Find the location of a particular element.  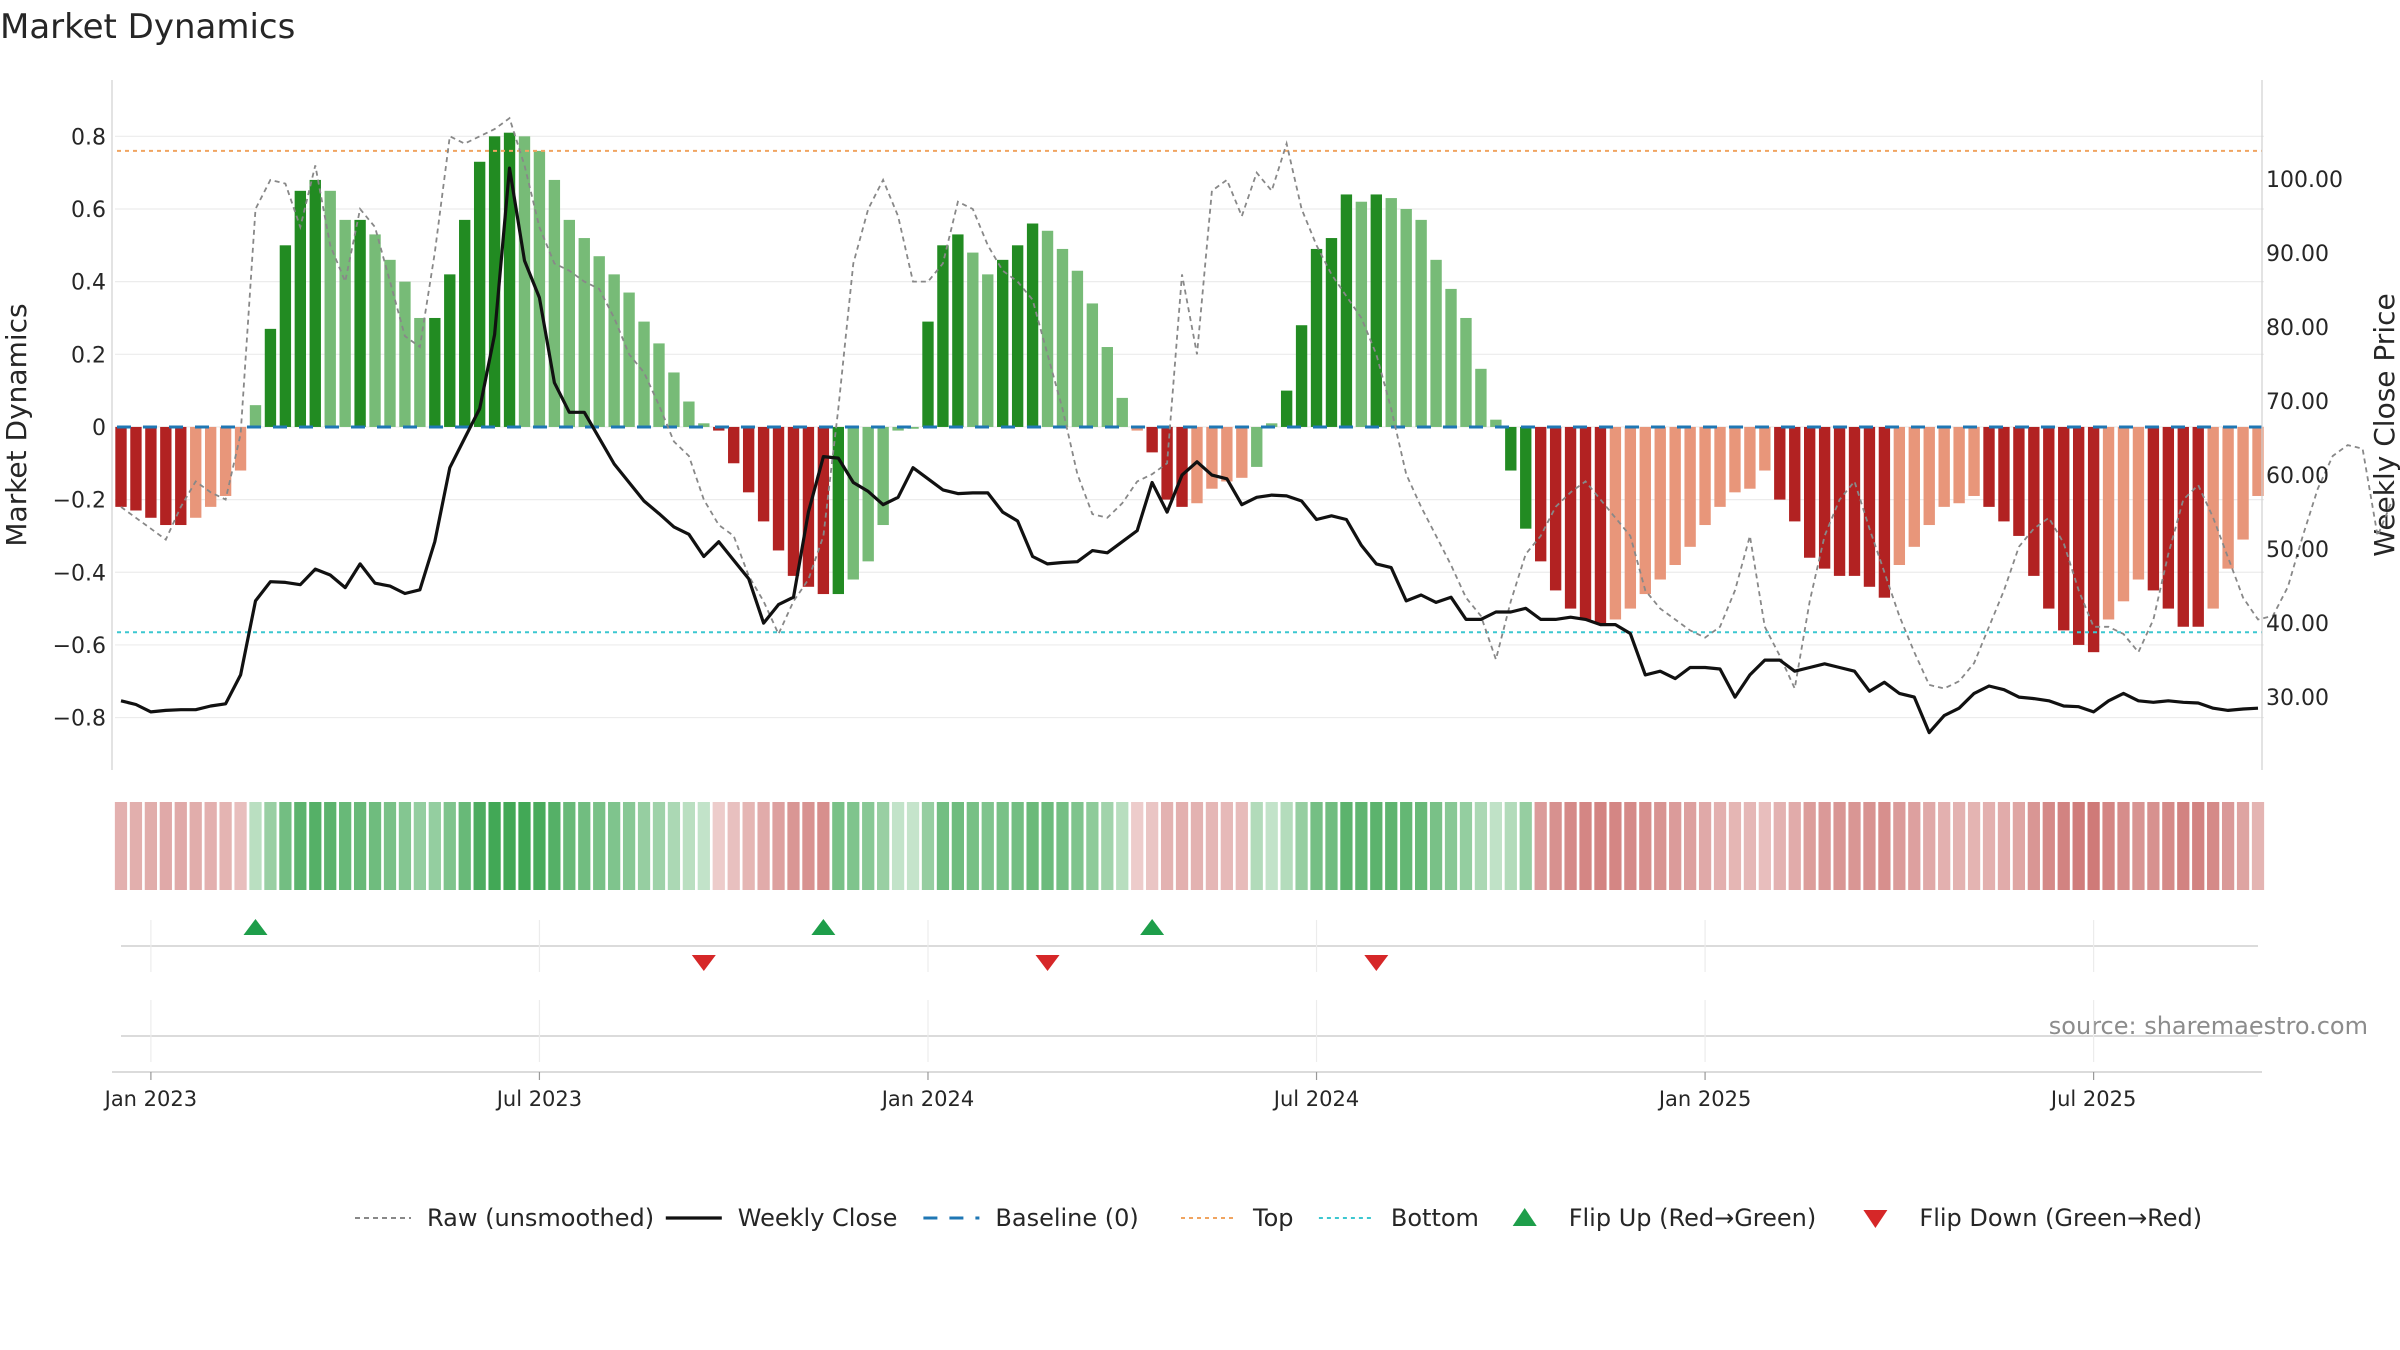

y-right-tick-label: 50.00 is located at coordinates (2297, 550).